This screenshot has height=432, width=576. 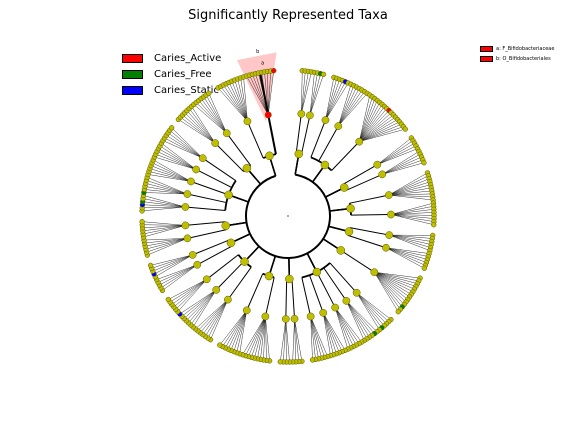 What do you see at coordinates (256, 87) in the screenshot?
I see `highlight-sector` at bounding box center [256, 87].